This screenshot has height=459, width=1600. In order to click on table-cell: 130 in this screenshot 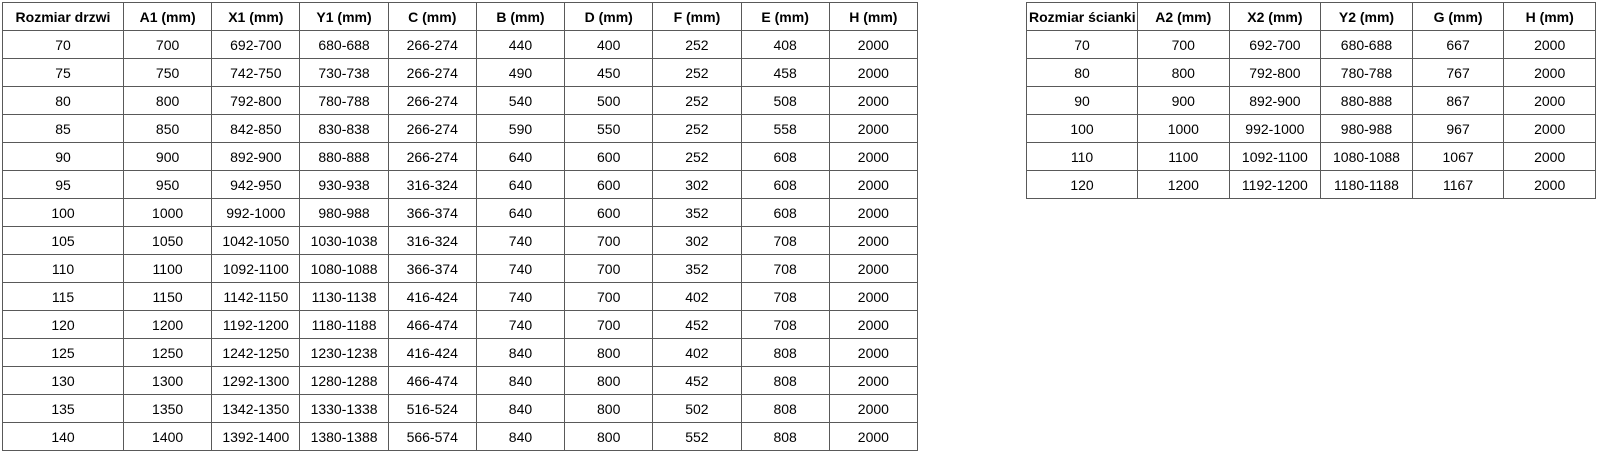, I will do `click(63, 380)`.